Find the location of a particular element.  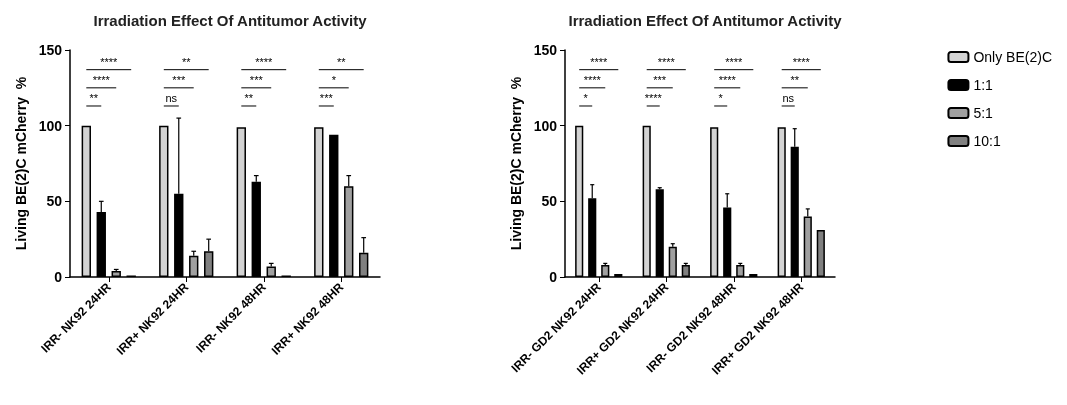

legend-label: 10:1 is located at coordinates (987, 141).